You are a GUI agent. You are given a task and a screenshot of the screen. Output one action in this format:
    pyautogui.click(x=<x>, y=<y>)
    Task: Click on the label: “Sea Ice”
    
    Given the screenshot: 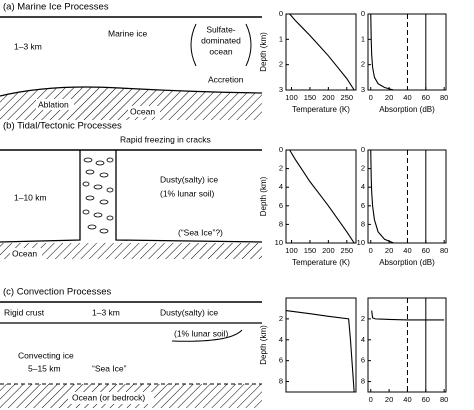 What is the action you would take?
    pyautogui.click(x=109, y=368)
    